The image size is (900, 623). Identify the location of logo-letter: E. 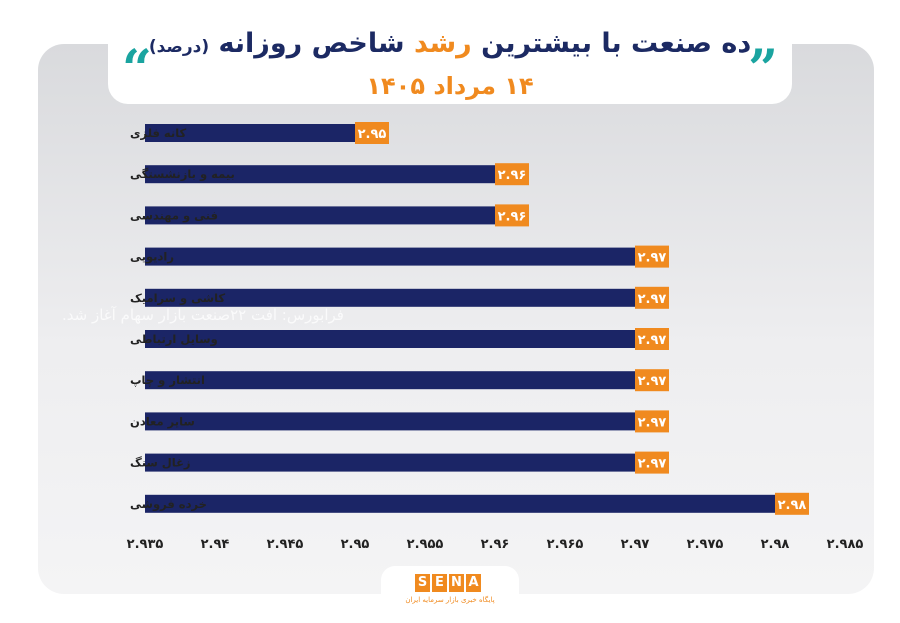
(439, 583).